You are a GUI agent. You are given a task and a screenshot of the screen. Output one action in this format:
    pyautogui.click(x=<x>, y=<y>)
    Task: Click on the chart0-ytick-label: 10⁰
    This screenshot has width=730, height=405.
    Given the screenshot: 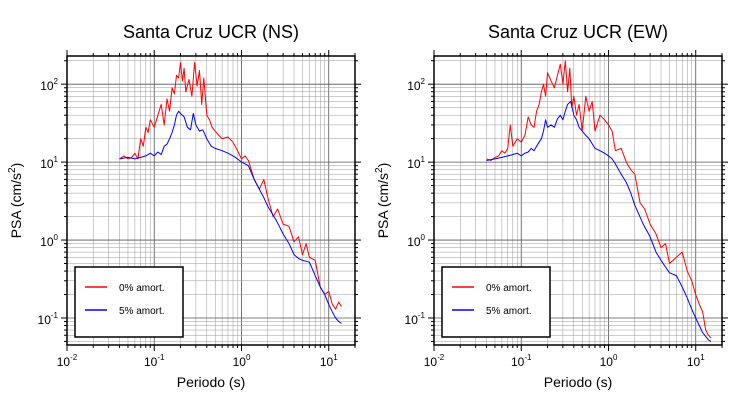 What is the action you would take?
    pyautogui.click(x=49, y=241)
    